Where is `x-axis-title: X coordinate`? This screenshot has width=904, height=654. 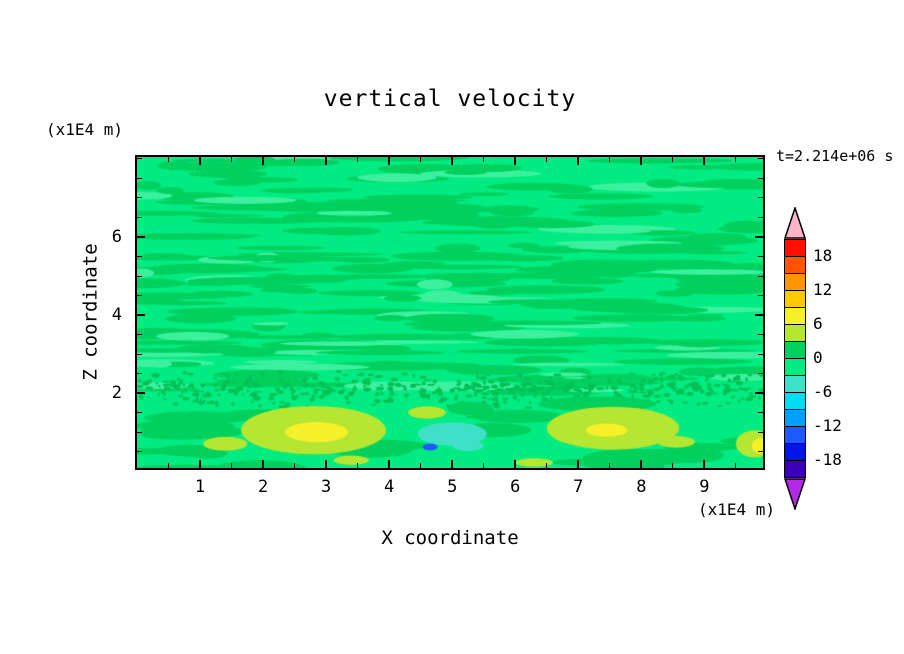
x-axis-title: X coordinate is located at coordinates (450, 538).